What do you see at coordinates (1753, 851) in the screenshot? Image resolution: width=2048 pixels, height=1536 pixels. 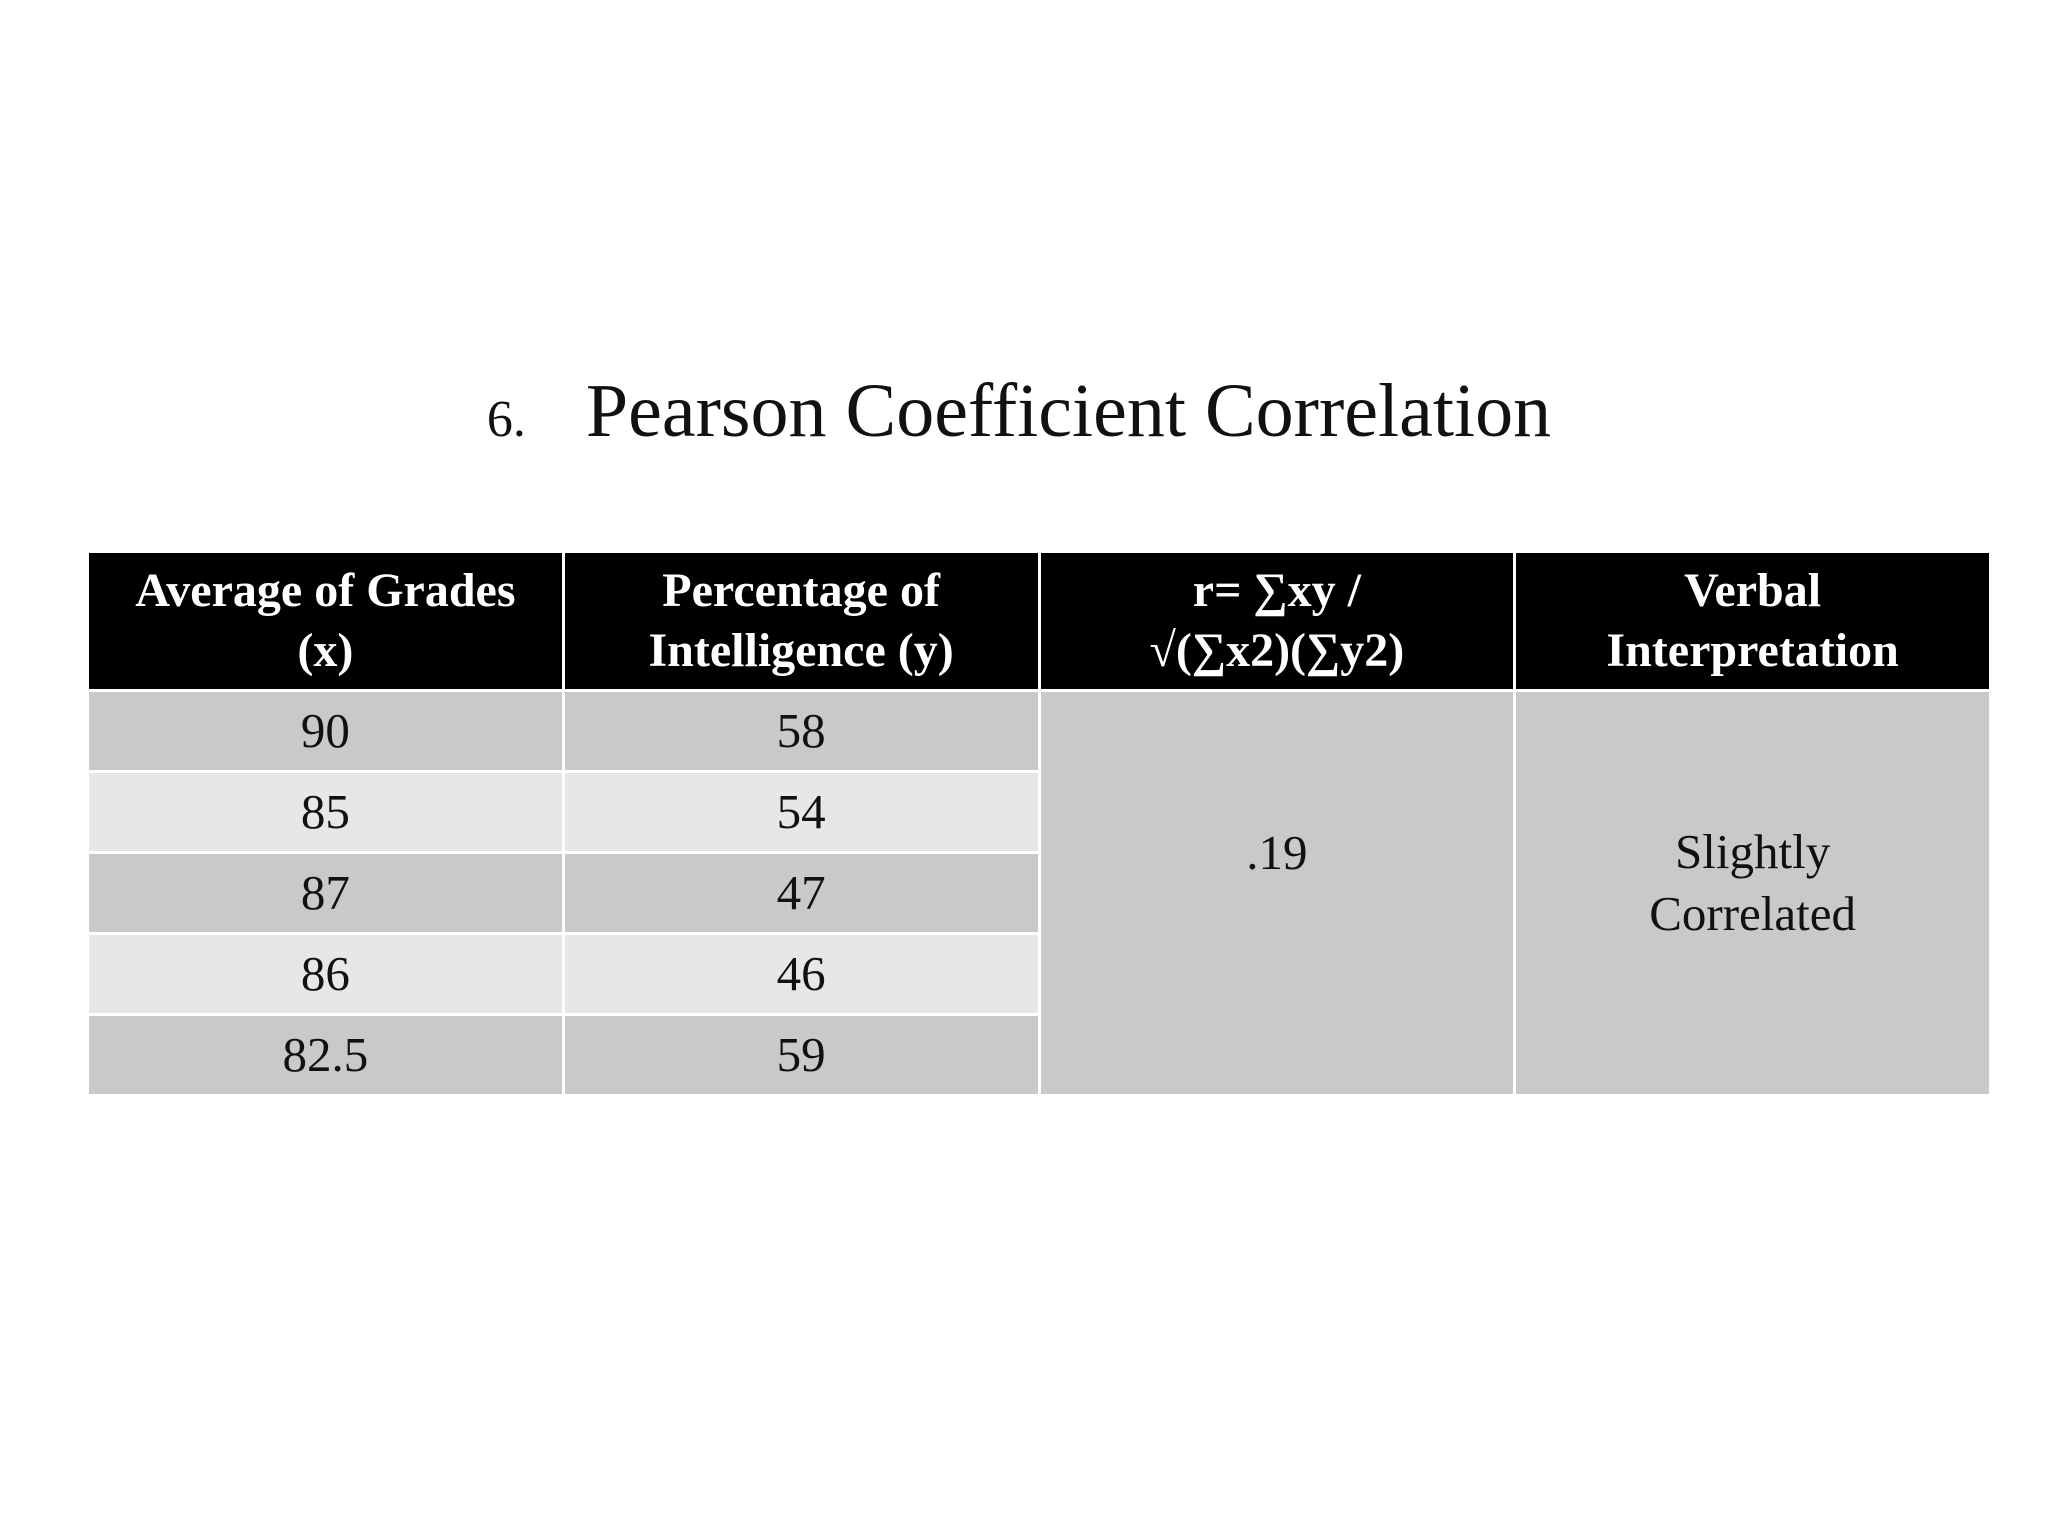 I see `interpretation-line1: Slightly` at bounding box center [1753, 851].